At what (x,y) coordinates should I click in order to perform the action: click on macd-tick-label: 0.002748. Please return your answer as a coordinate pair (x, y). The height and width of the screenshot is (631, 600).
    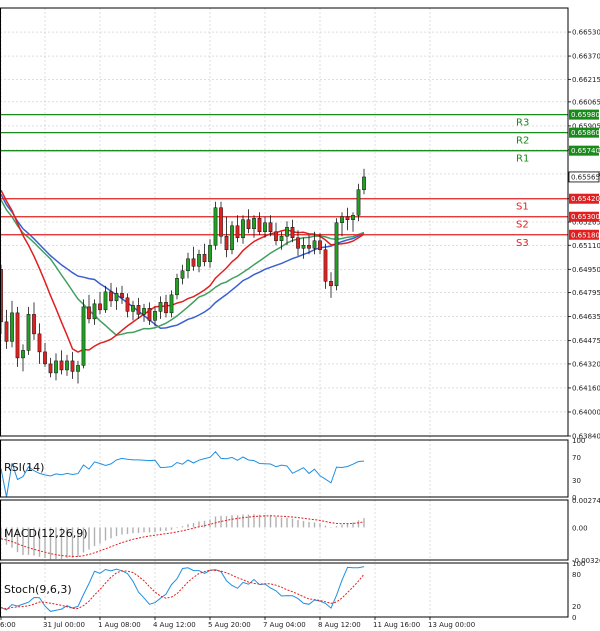
    Looking at the image, I should click on (586, 501).